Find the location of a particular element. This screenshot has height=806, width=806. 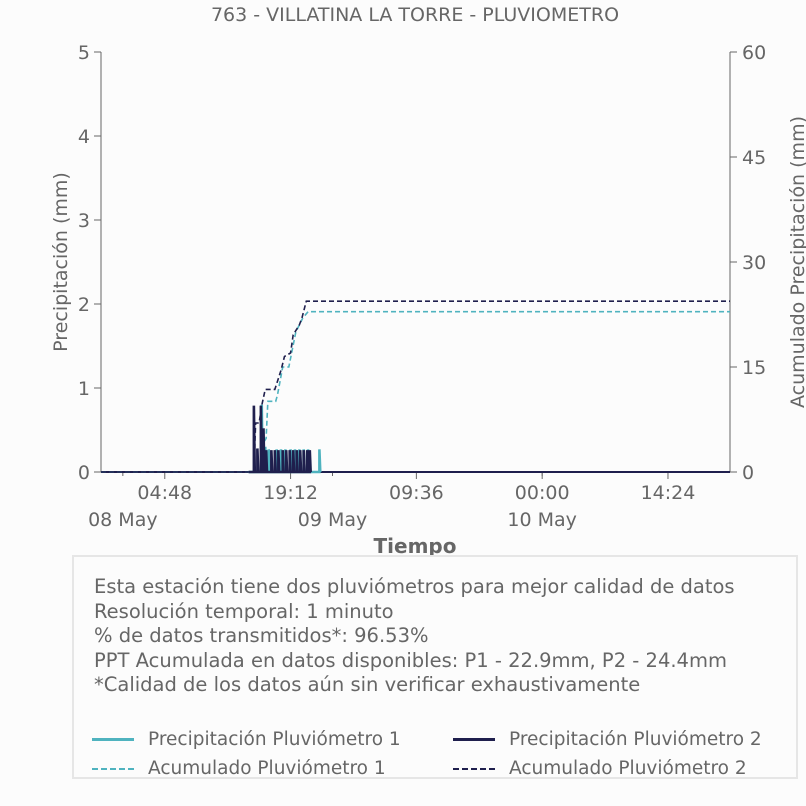

y-left-tick-label: 1 is located at coordinates (84, 389).